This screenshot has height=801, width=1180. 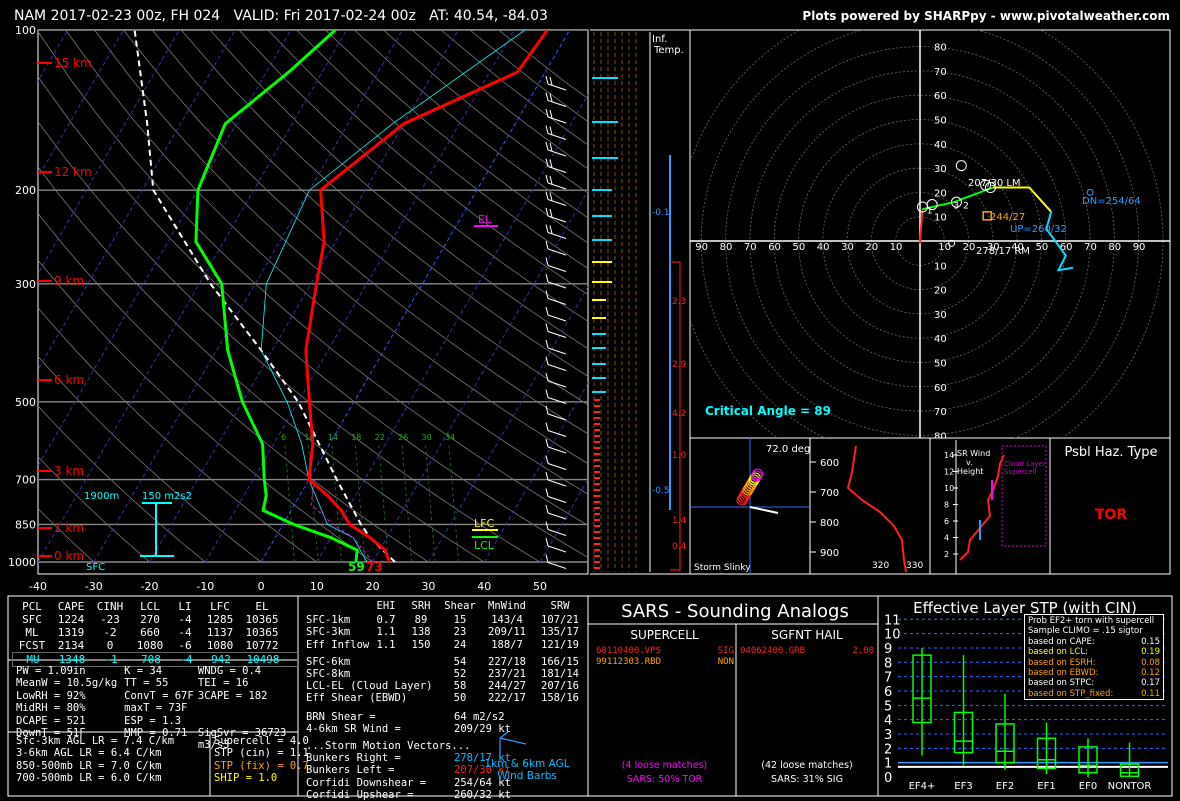 What do you see at coordinates (946, 538) in the screenshot?
I see `srwind-tick: 4` at bounding box center [946, 538].